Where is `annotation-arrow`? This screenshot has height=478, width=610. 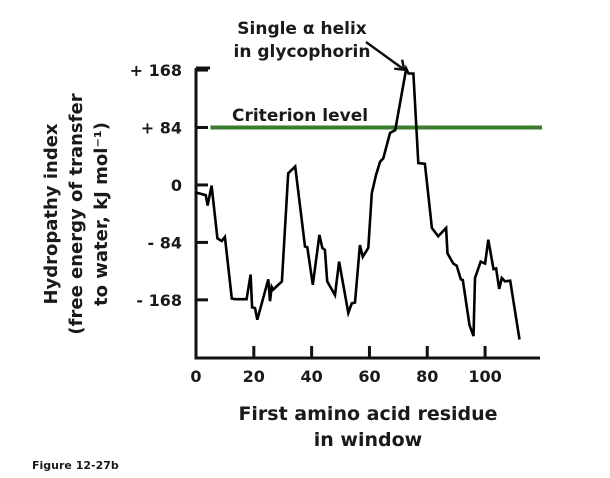 annotation-arrow is located at coordinates (385, 55).